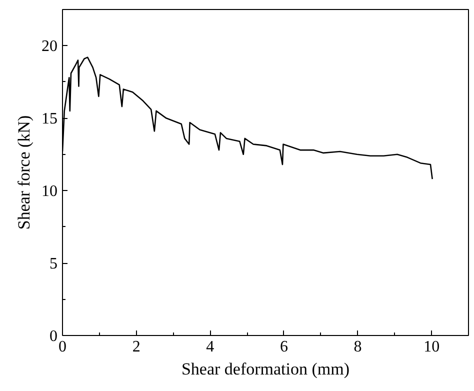 The image size is (474, 391). What do you see at coordinates (54, 336) in the screenshot?
I see `y-tick-label: 0` at bounding box center [54, 336].